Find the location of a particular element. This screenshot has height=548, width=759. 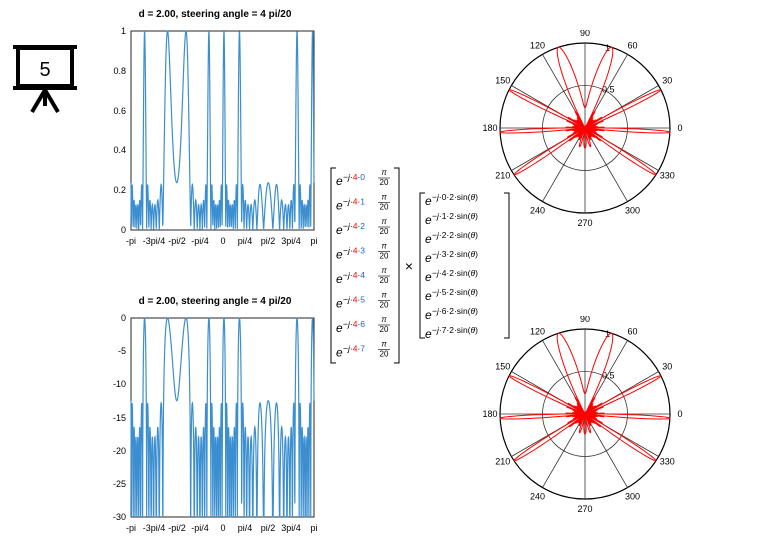

polar-plot-bottom: 0 30 60 90 120 150 180 210 240 270 300 330 0.5 1 is located at coordinates (585, 420).